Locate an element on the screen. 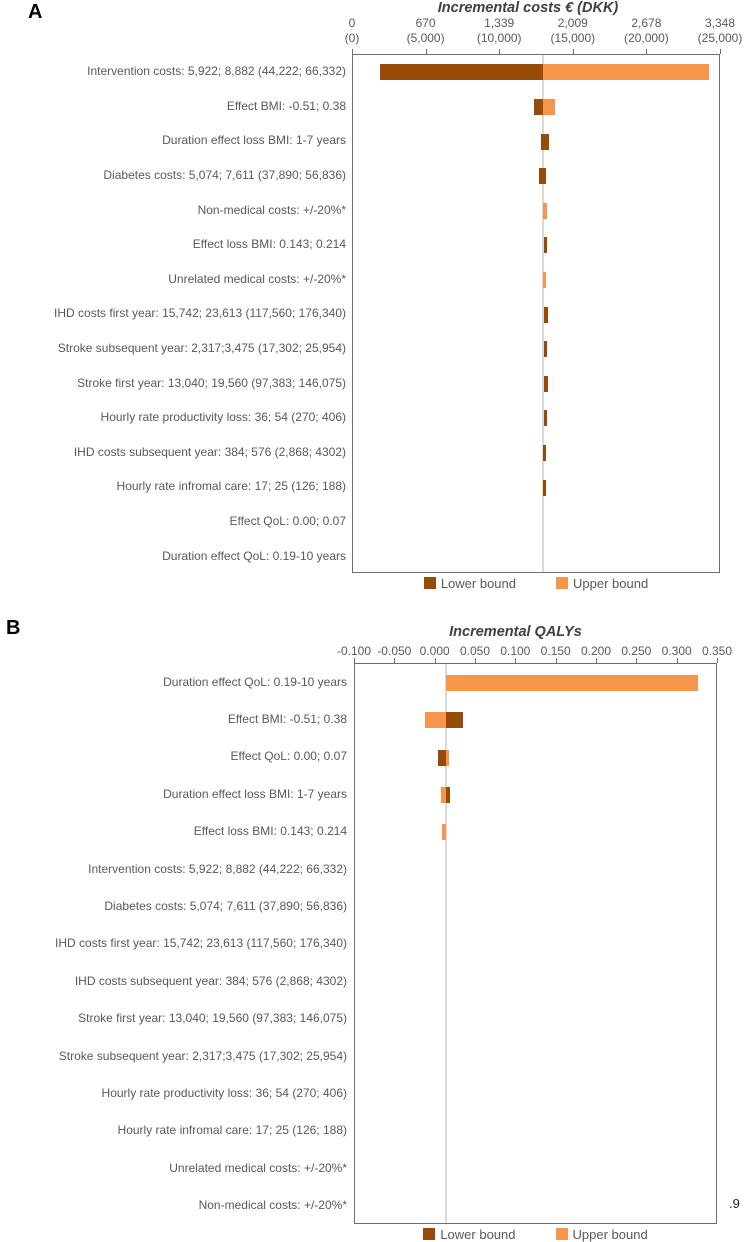 The image size is (749, 1242). x-axis-tick-label: (15,000) is located at coordinates (573, 38).